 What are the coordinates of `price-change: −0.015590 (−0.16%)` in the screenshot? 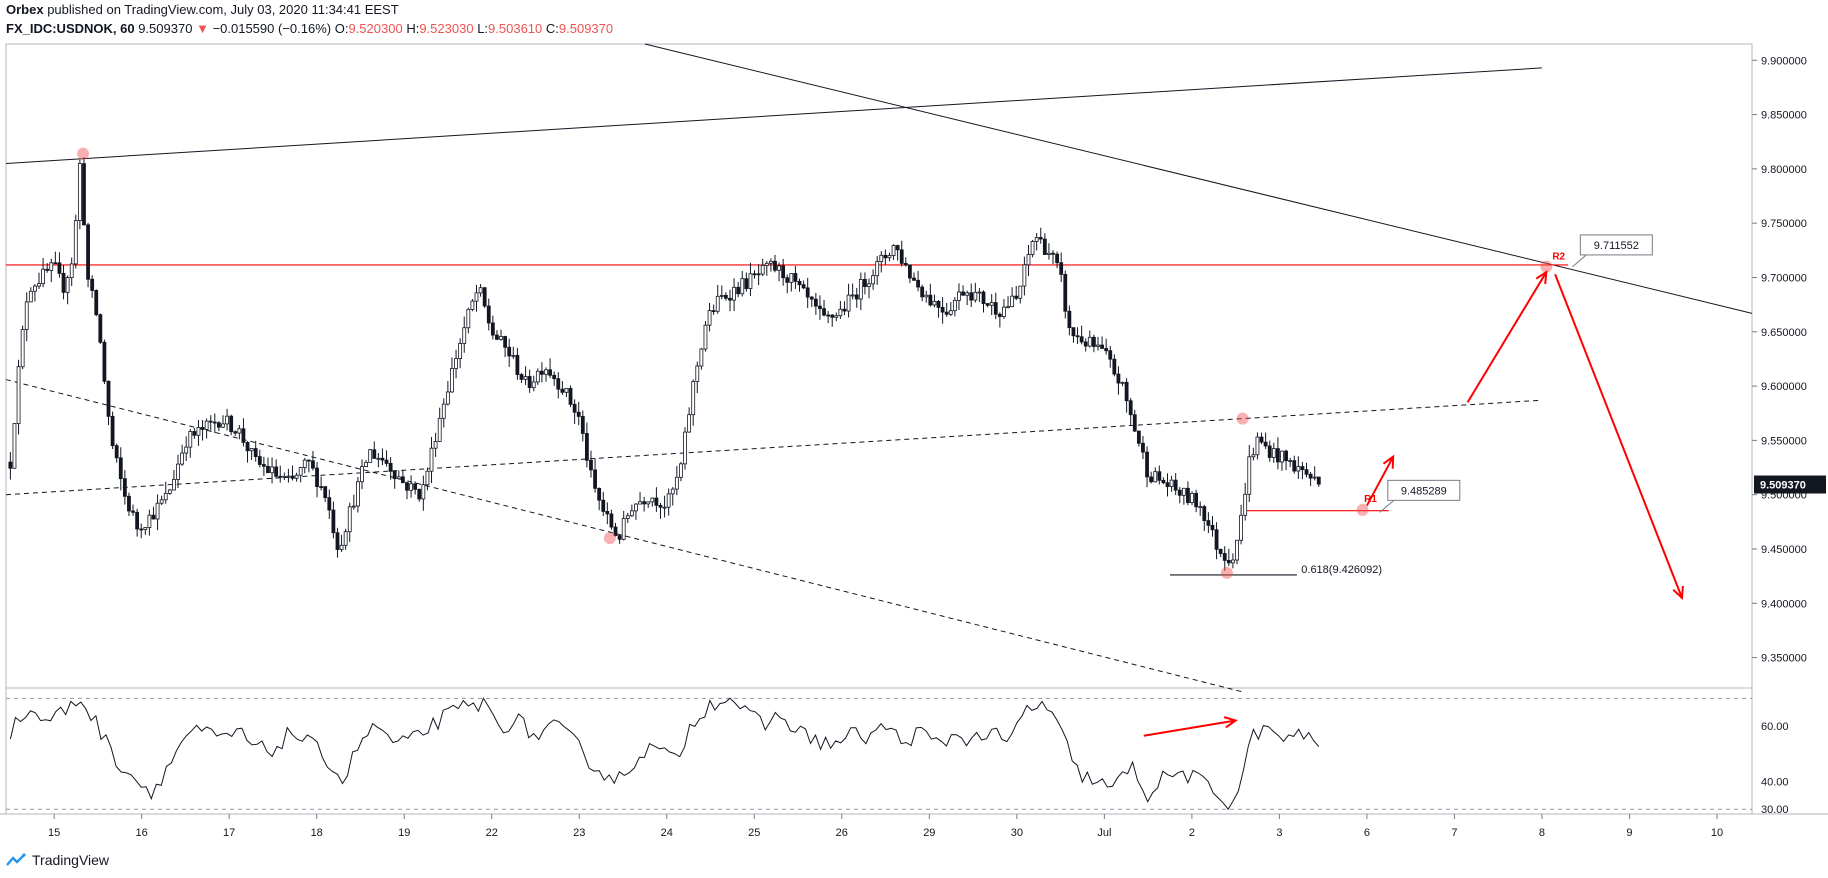 It's located at (272, 28).